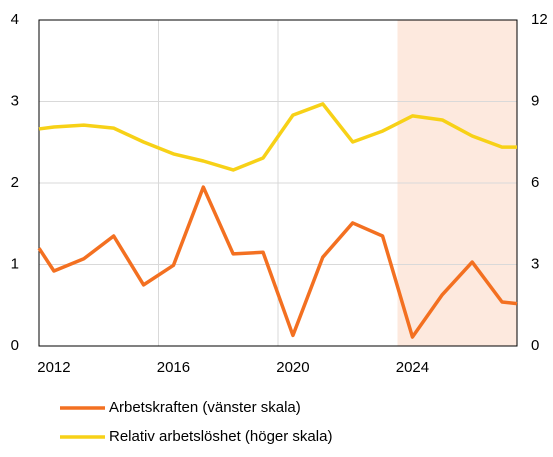  What do you see at coordinates (15, 100) in the screenshot?
I see `y-tick-label: 3` at bounding box center [15, 100].